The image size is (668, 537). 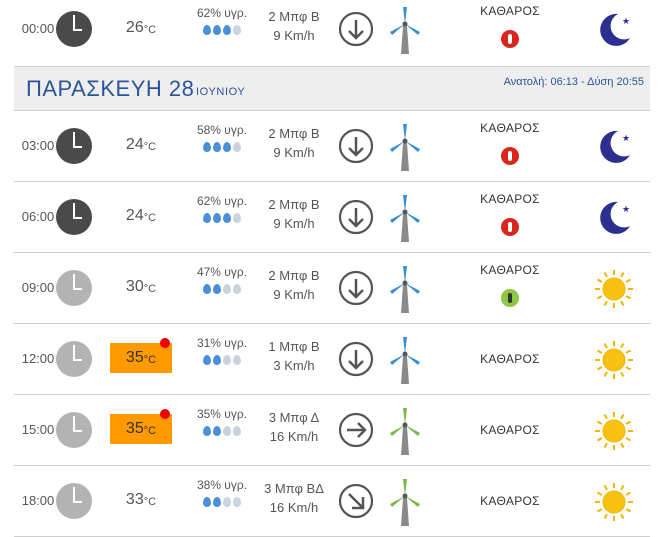 I want to click on temperature: 26°C, so click(x=141, y=32).